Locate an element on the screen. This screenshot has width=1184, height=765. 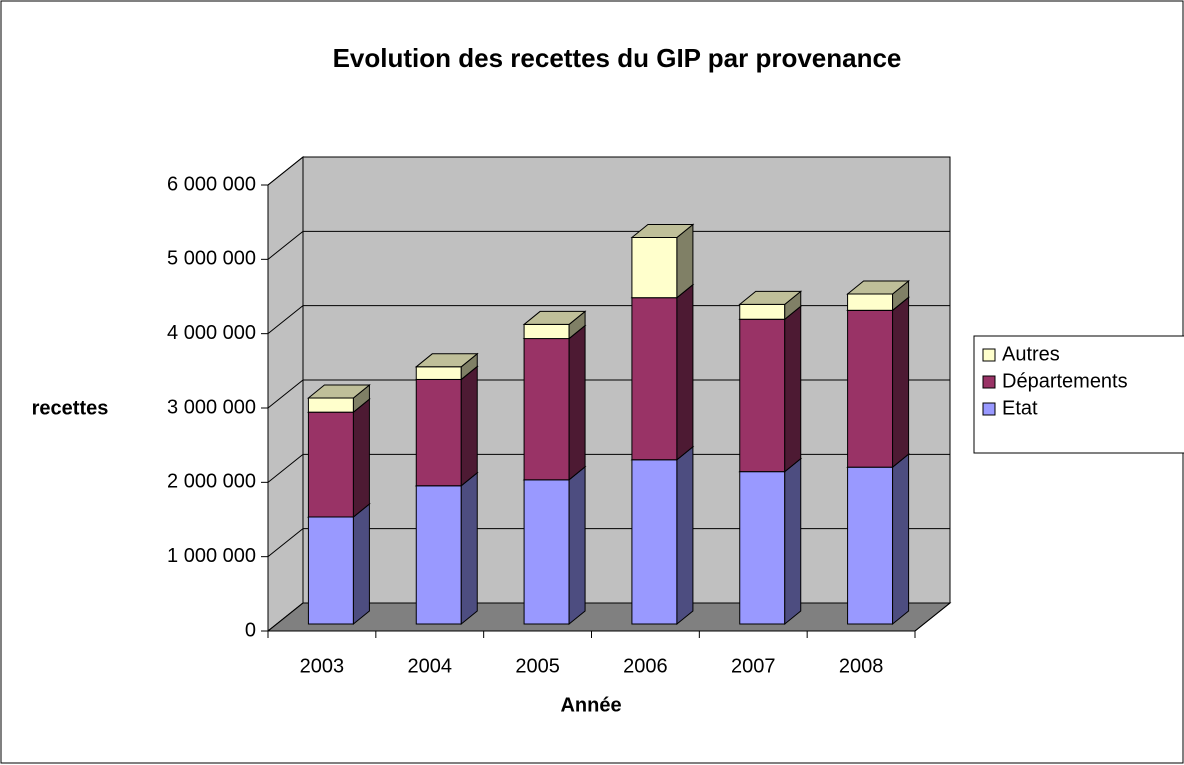
y-tick-label: 2 000 000 is located at coordinates (211, 482).